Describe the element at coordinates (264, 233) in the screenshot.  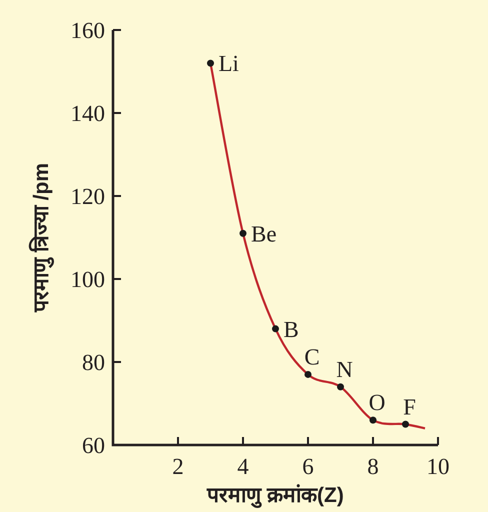
I see `annotation: Be` at that location.